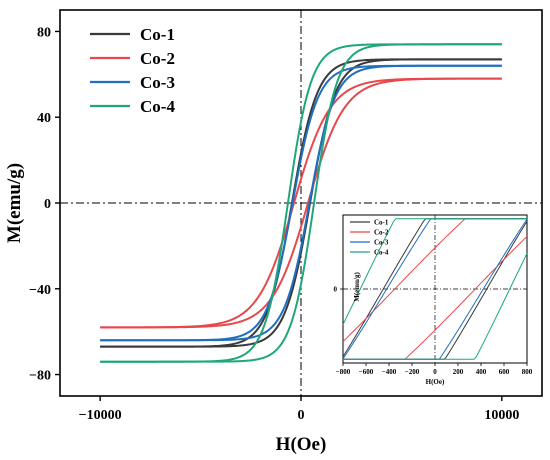  Describe the element at coordinates (381, 253) in the screenshot. I see `inset-legend-label-co-4: Co-4` at that location.